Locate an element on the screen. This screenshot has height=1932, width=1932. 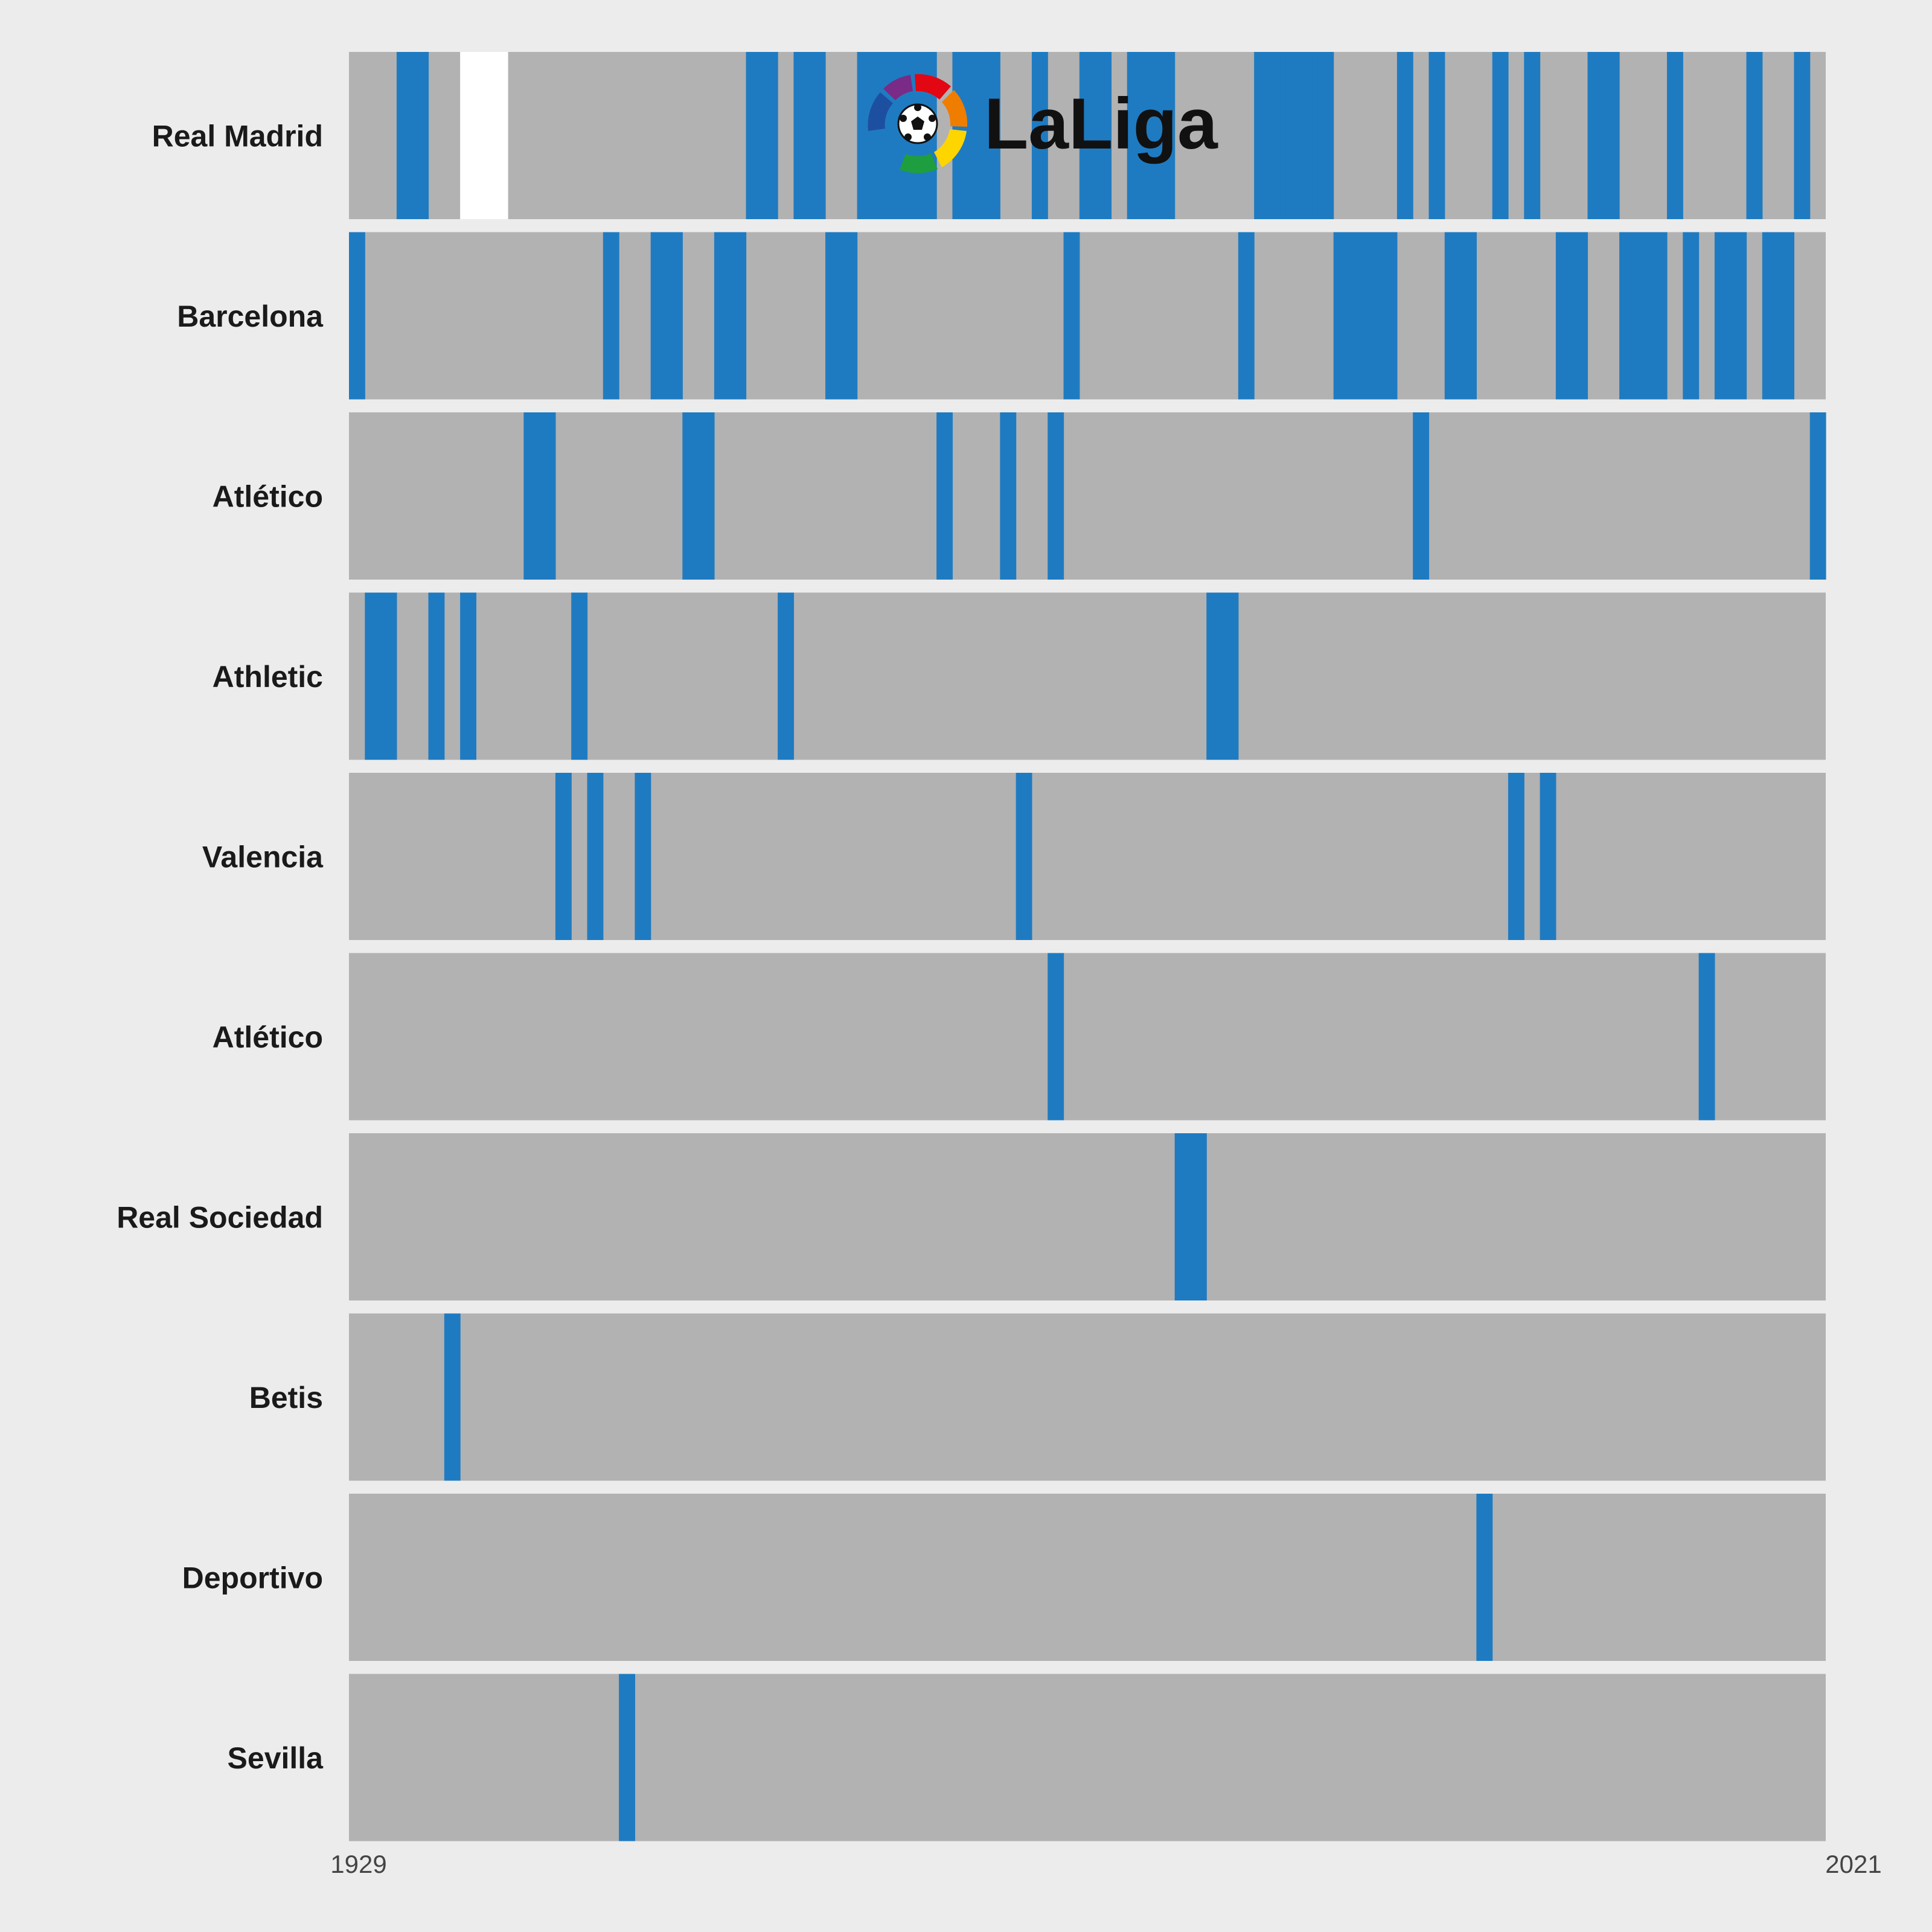
team-label: Deportivo is located at coordinates (252, 1578).